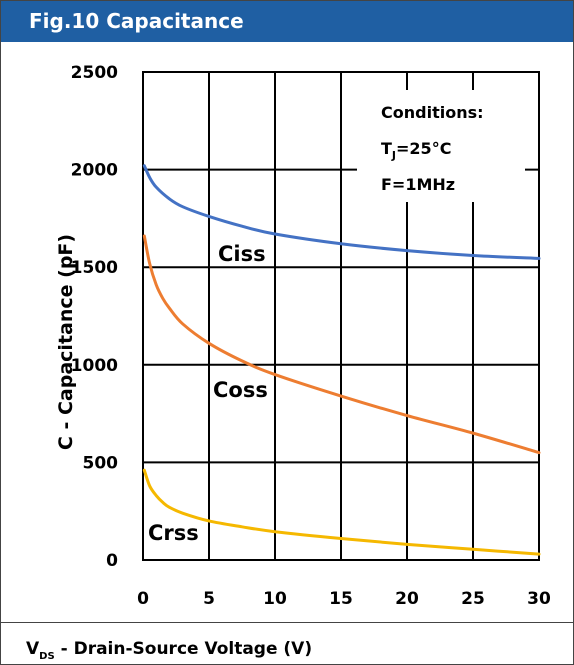 The height and width of the screenshot is (665, 574). What do you see at coordinates (94, 317) in the screenshot?
I see `y-tick-labels: 0 500 1000 1500 2000 2500` at bounding box center [94, 317].